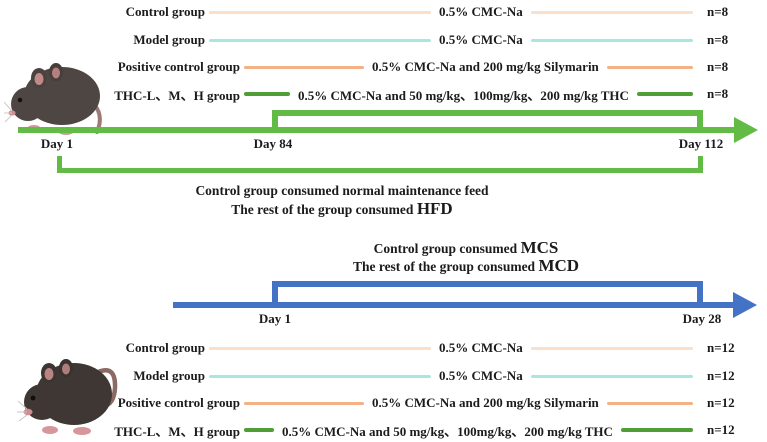 This screenshot has width=767, height=442. I want to click on hfd-group-row-model: Model group 0.5% CMC-Na n=8, so click(377, 40).